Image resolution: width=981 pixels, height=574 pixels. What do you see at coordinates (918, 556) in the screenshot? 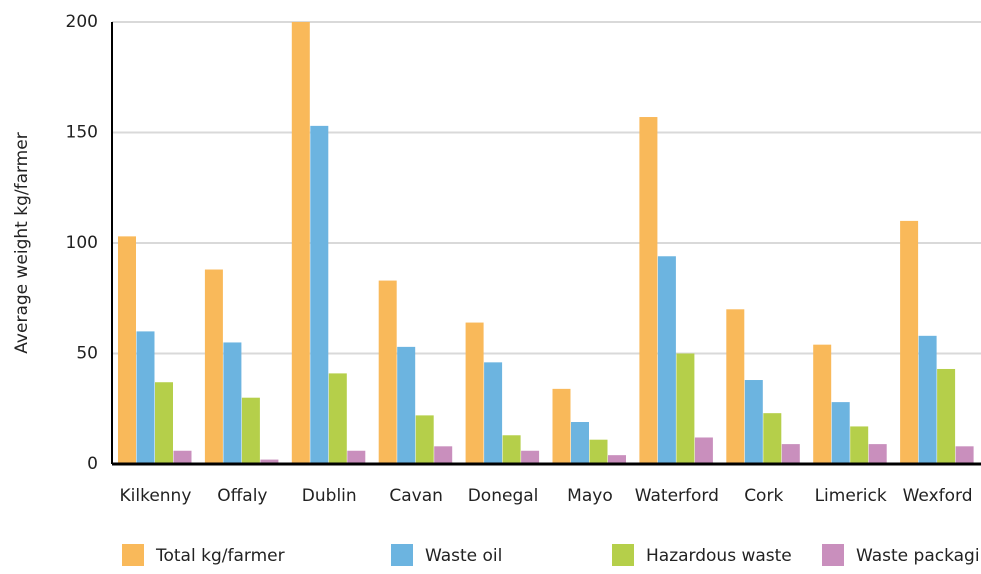
I see `legend-label: Waste packaging` at bounding box center [918, 556].